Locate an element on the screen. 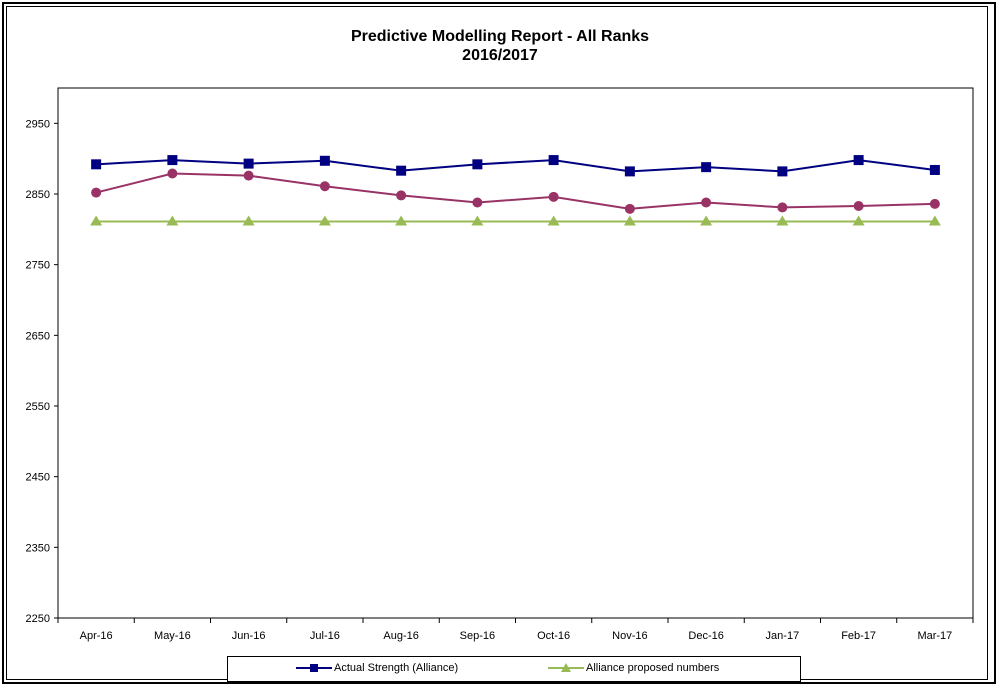 Image resolution: width=1000 pixels, height=686 pixels. legend-label-actual-strength: Actual Strength (Alliance) is located at coordinates (396, 668).